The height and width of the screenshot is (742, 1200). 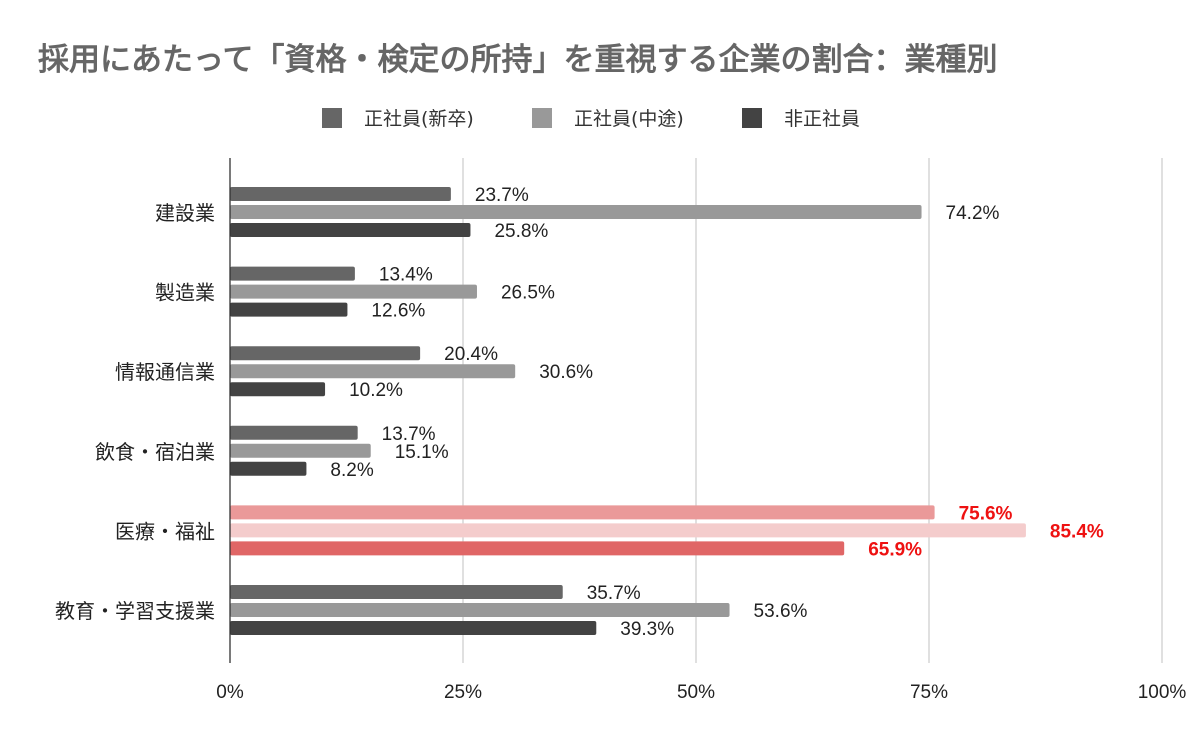 What do you see at coordinates (165, 531) in the screenshot?
I see `category-label: 医療・福祉` at bounding box center [165, 531].